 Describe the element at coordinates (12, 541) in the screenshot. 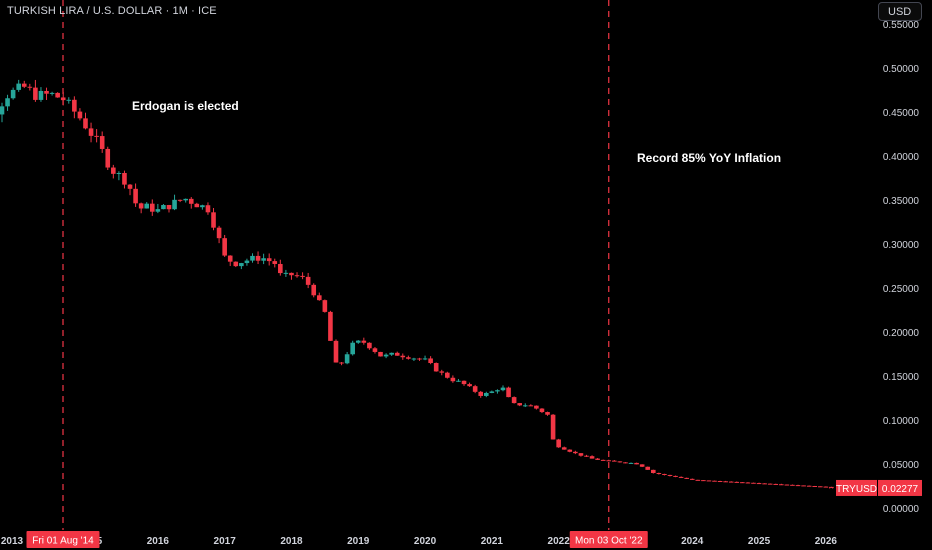

I see `x-tick-label: 2013` at that location.